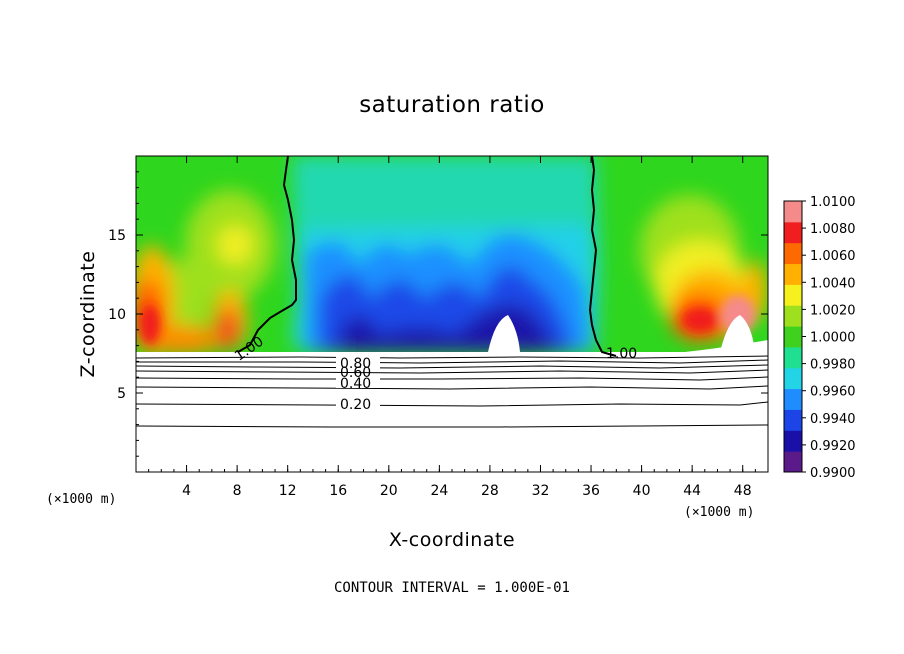 The height and width of the screenshot is (654, 904). I want to click on colorbar-label: 0.9980, so click(833, 365).